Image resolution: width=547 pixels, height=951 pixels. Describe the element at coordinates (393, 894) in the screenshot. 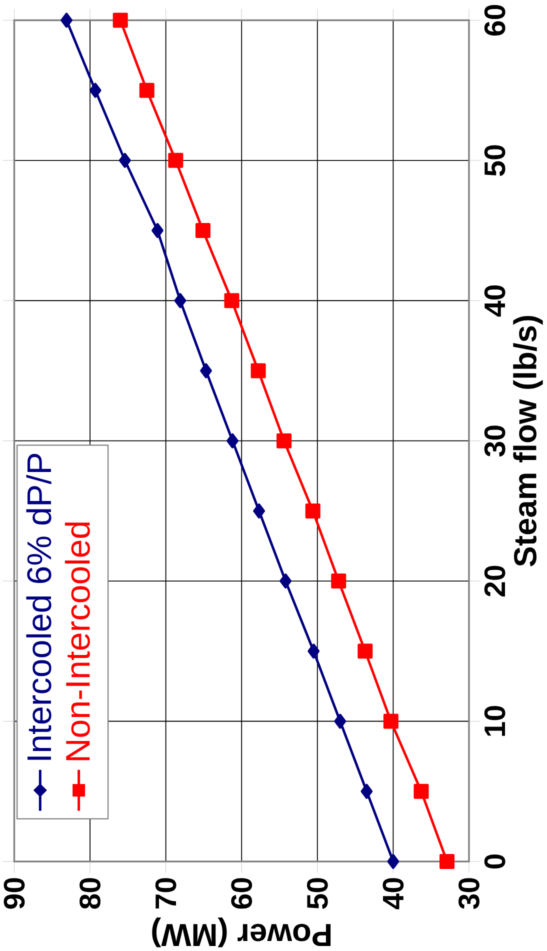

I see `x-tick-label: 40` at that location.